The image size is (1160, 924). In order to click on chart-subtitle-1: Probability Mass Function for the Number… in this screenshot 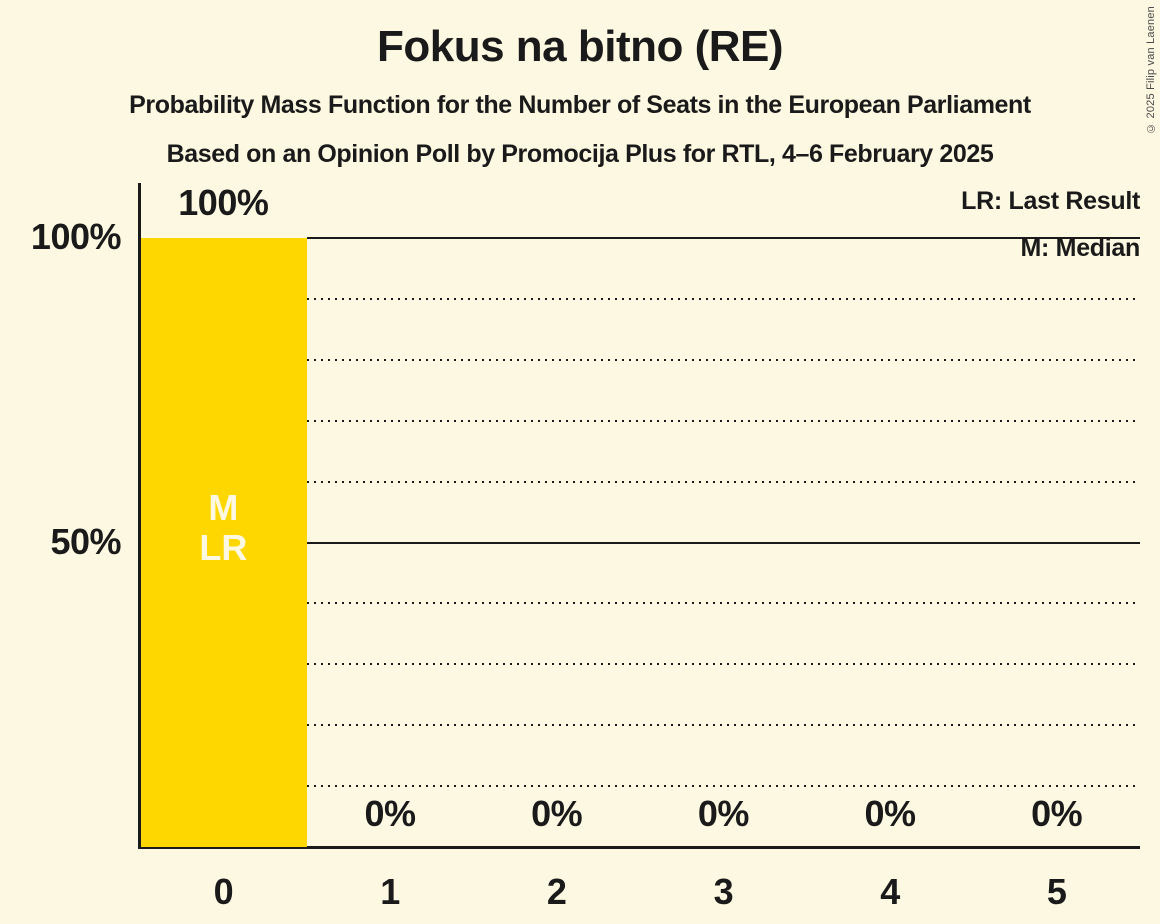, I will do `click(580, 105)`.